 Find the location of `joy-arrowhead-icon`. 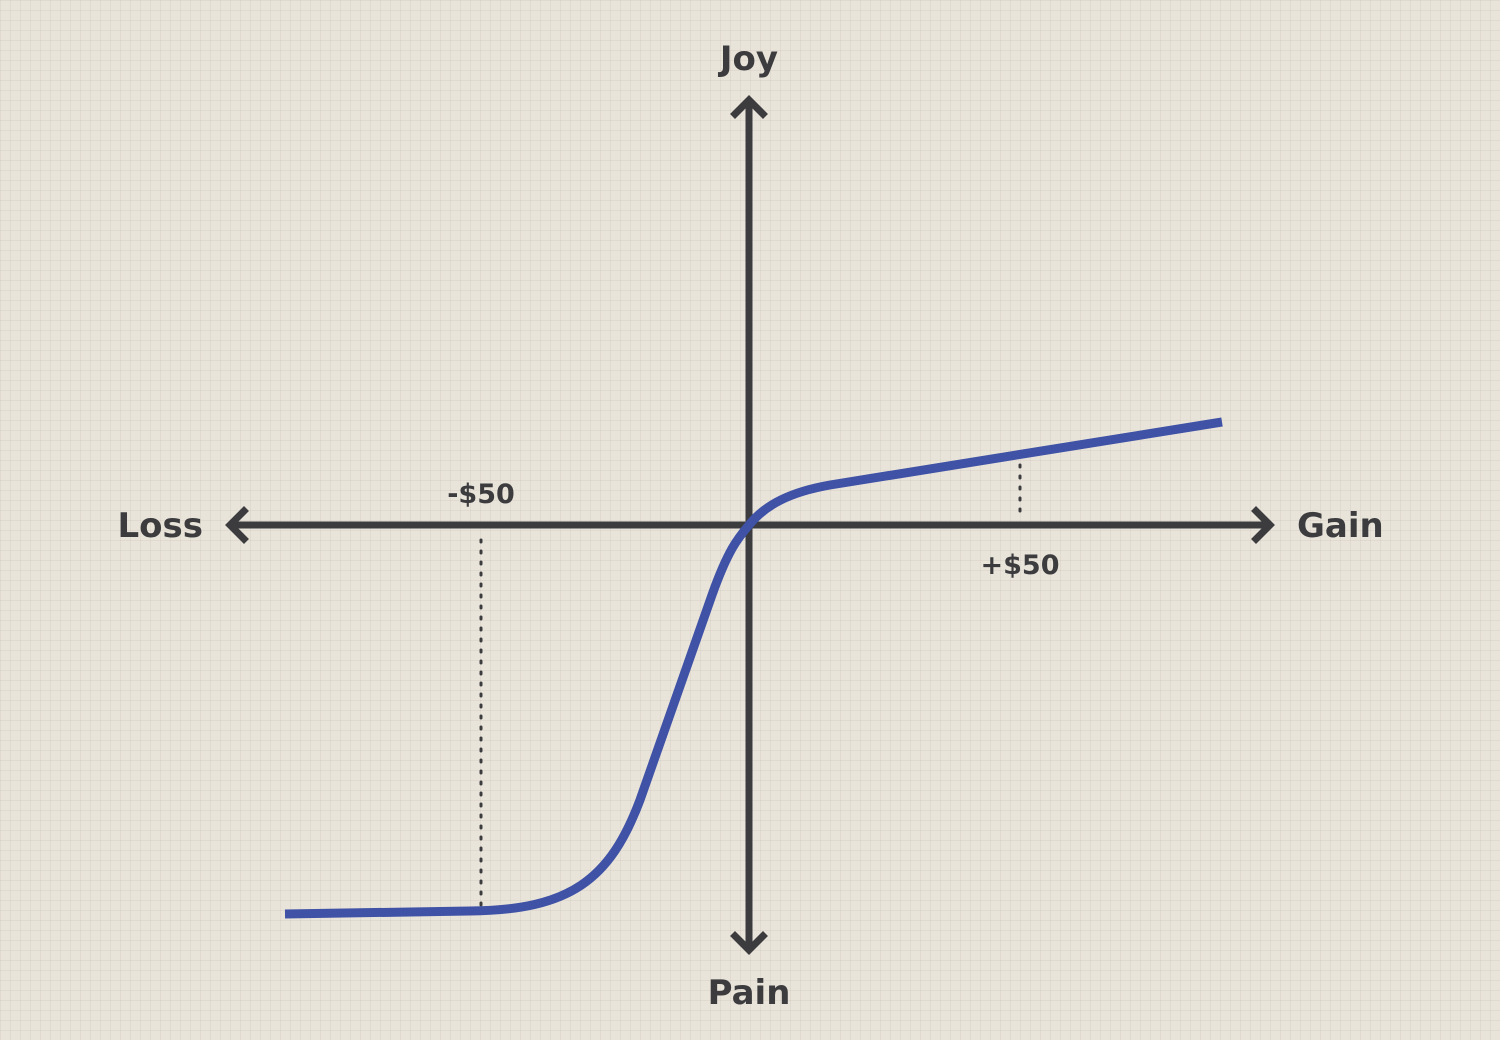

joy-arrowhead-icon is located at coordinates (749, 107).